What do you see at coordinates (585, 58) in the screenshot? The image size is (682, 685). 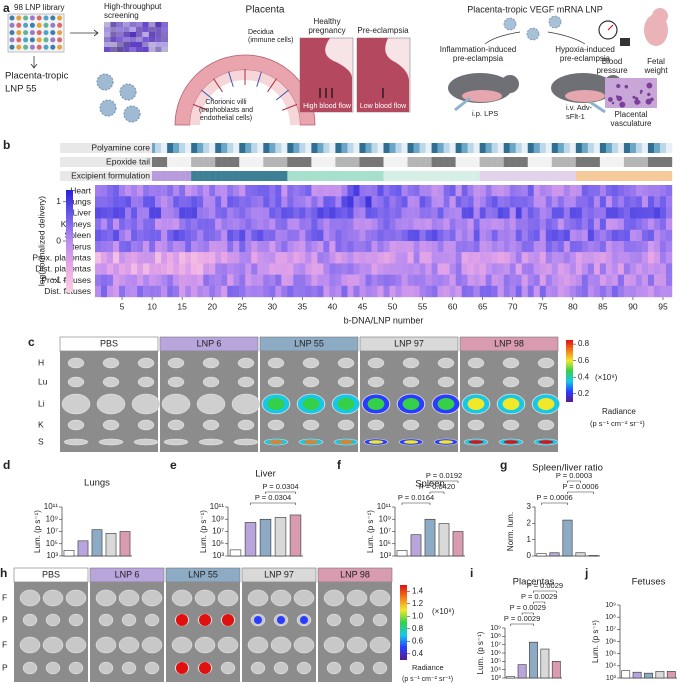 I see `label: pre-eclampsia` at bounding box center [585, 58].